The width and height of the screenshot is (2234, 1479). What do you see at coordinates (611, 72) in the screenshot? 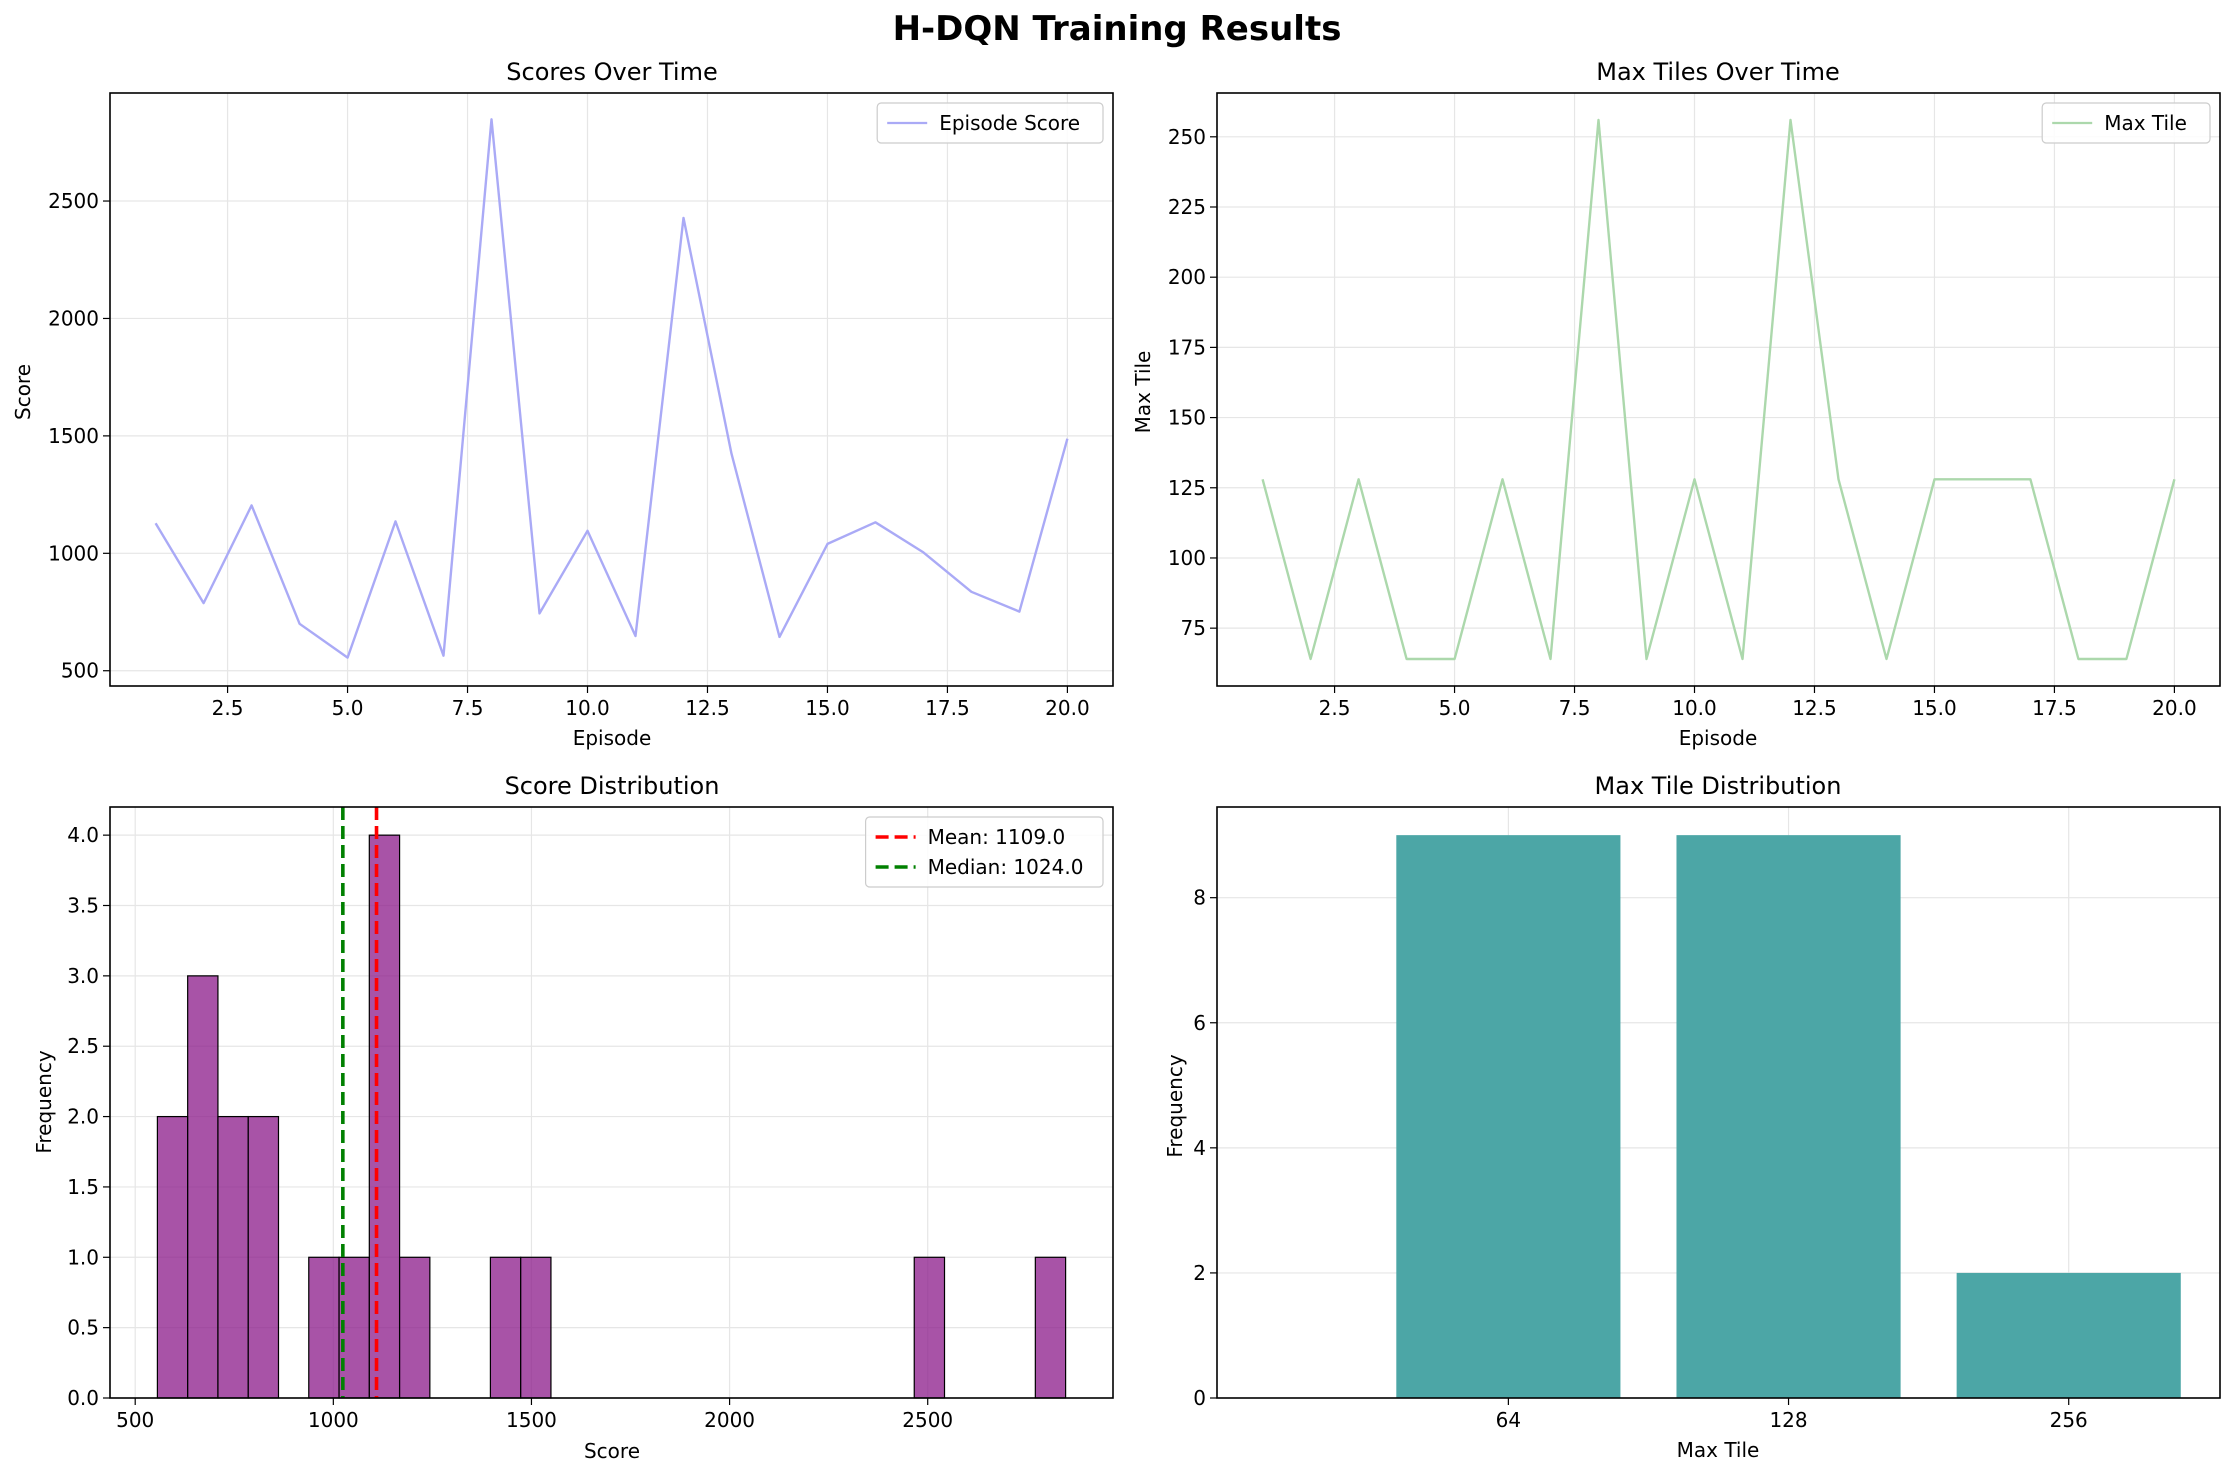
I see `scores-over-time-title: Scores Over Time` at bounding box center [611, 72].